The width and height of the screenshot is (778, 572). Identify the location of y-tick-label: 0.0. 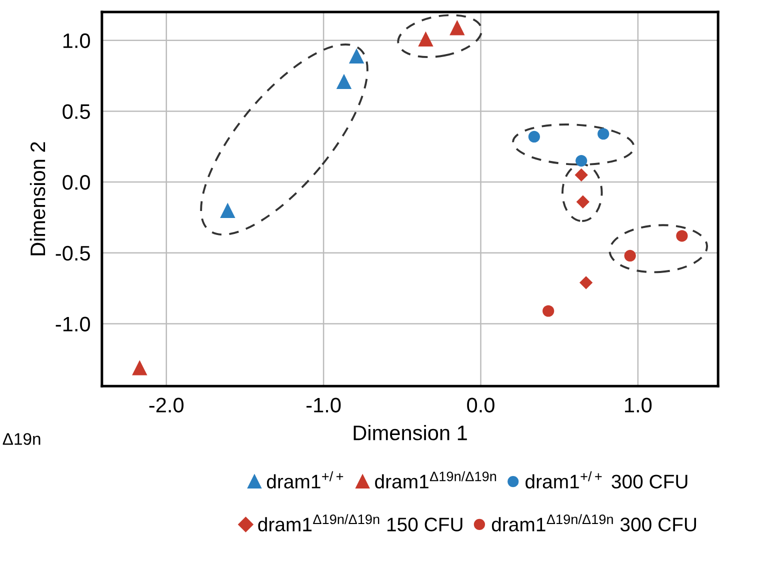
(76, 182).